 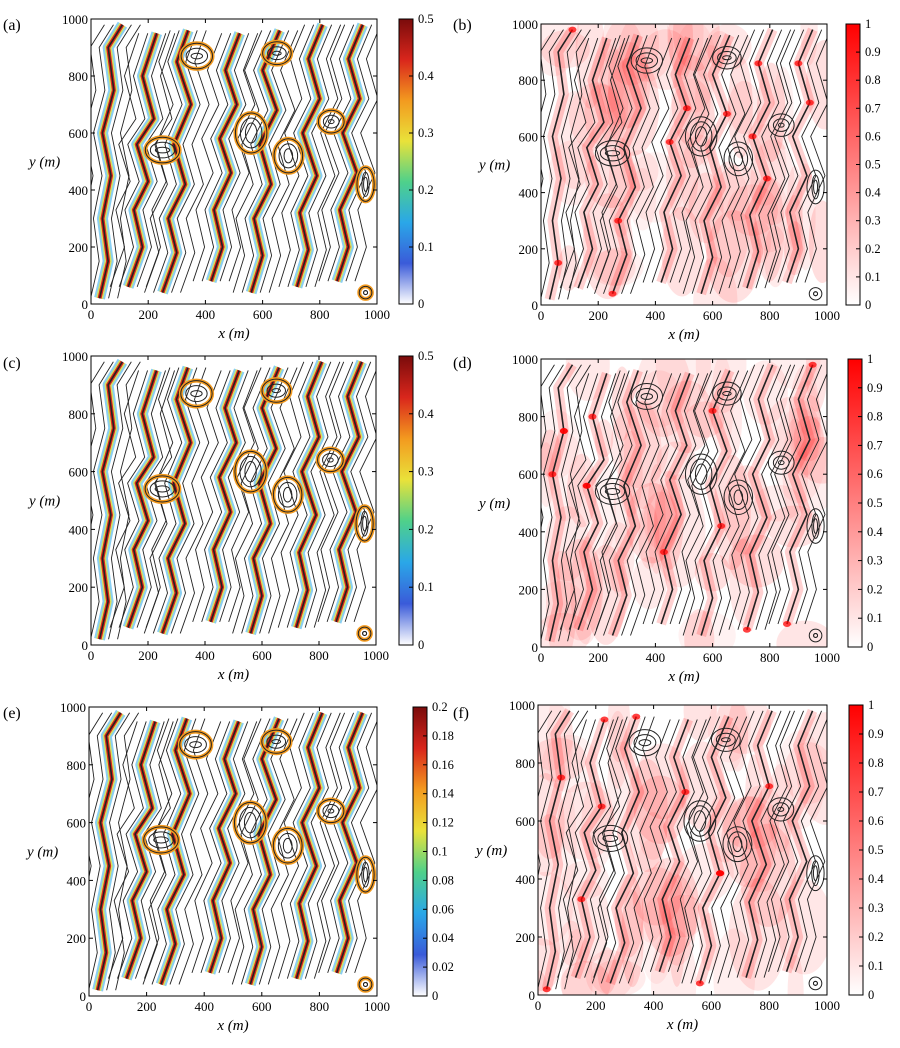 I want to click on x-tick-label: 0, so click(x=91, y=655).